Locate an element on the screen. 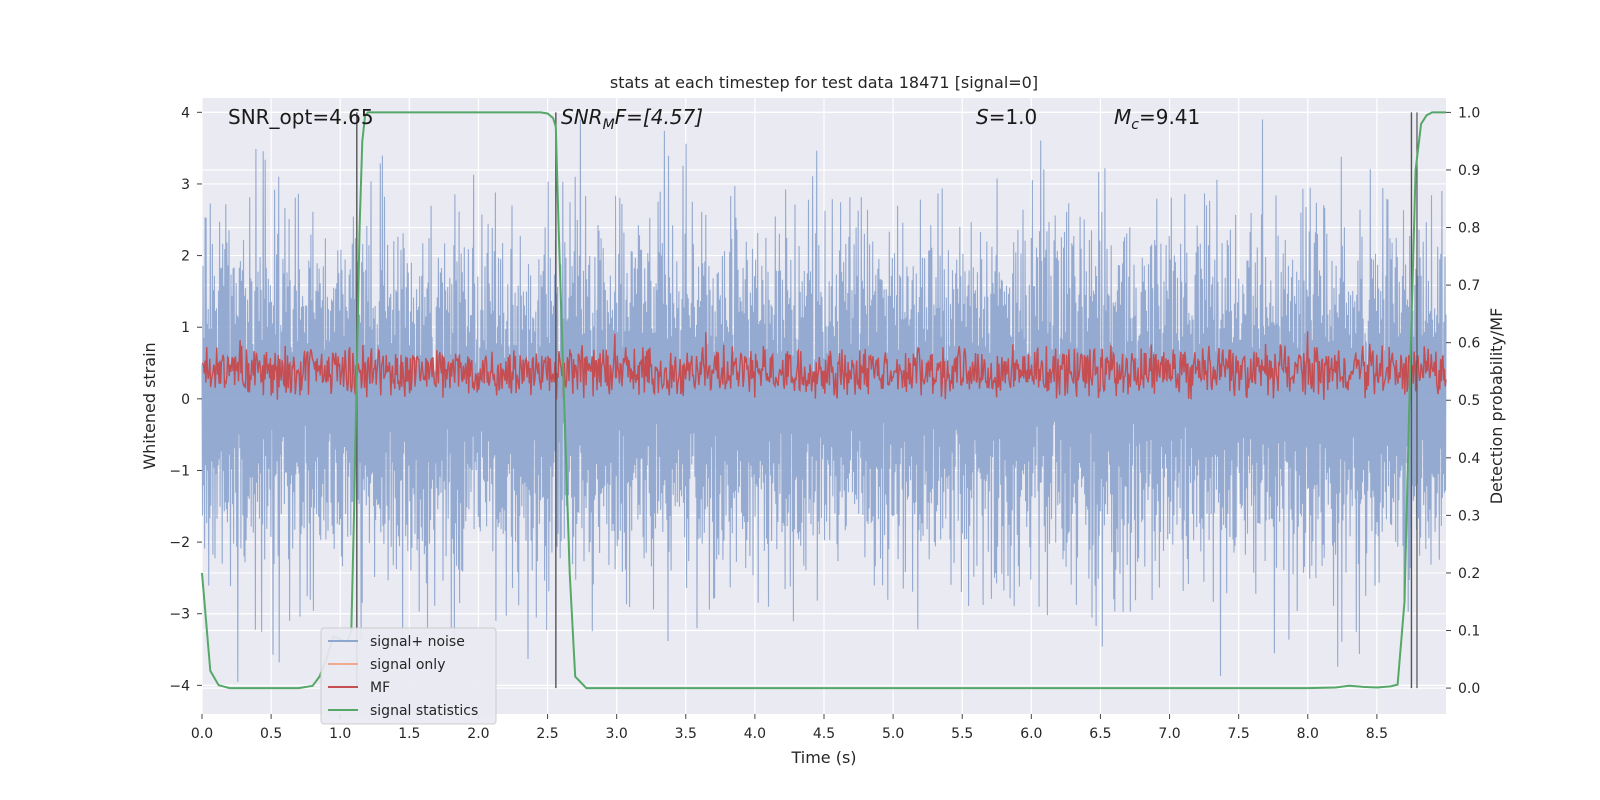 This screenshot has width=1600, height=800. x-tick-label: 1.0 is located at coordinates (340, 734).